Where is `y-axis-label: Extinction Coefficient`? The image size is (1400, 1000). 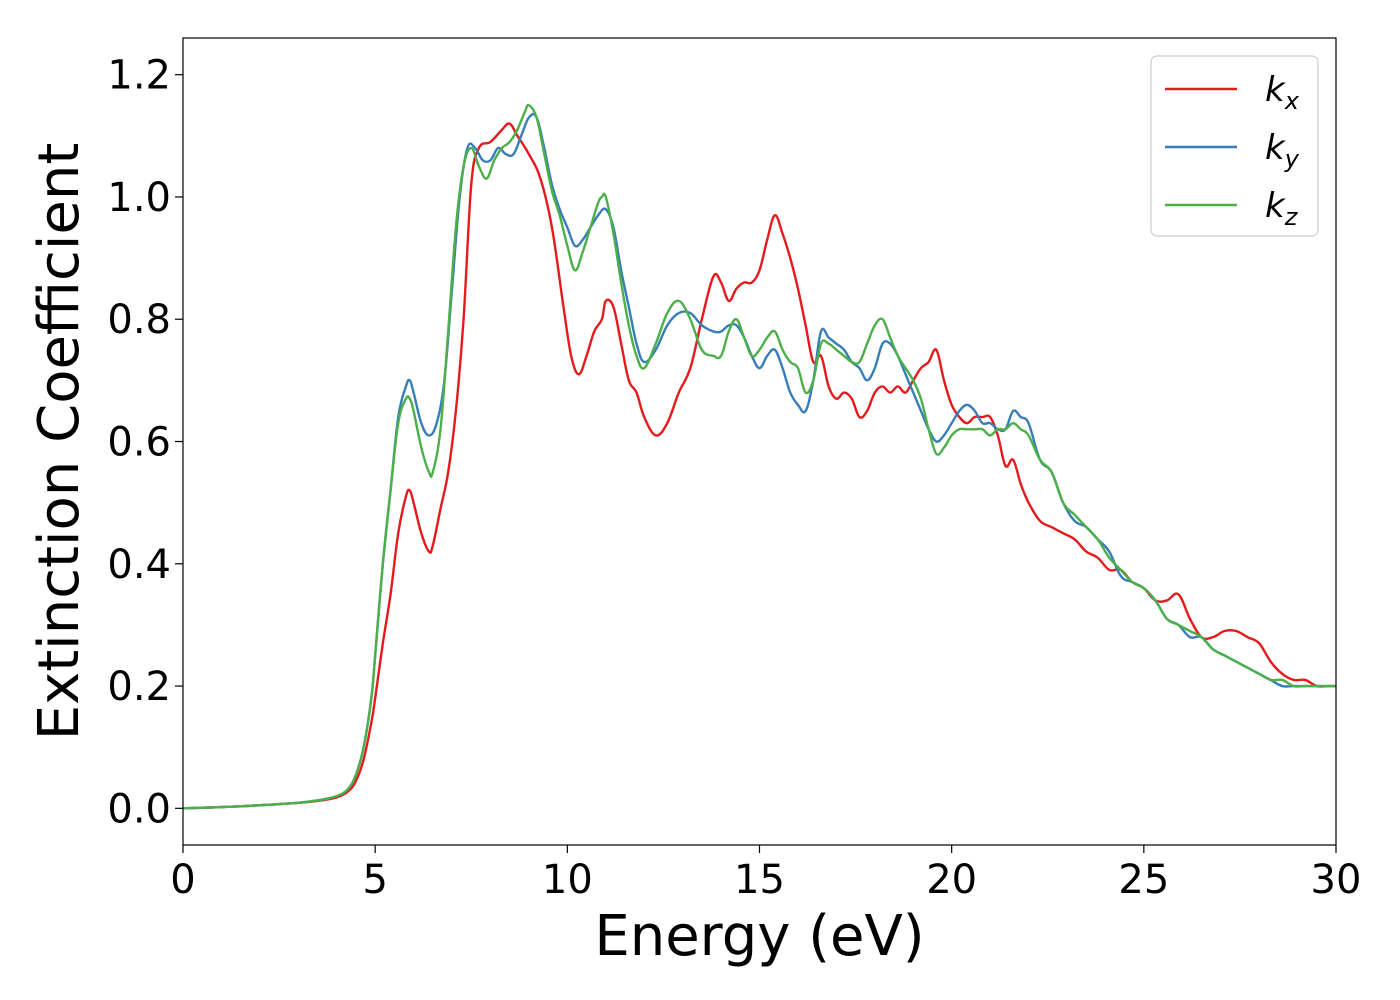 y-axis-label: Extinction Coefficient is located at coordinates (59, 442).